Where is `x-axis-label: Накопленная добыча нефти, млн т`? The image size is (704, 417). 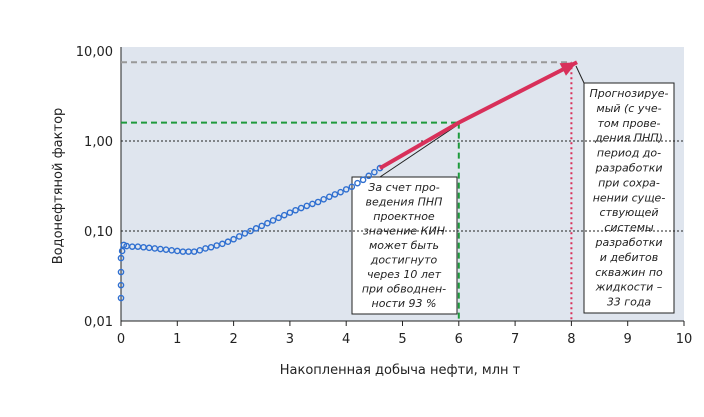 x-axis-label: Накопленная добыча нефти, млн т is located at coordinates (400, 370).